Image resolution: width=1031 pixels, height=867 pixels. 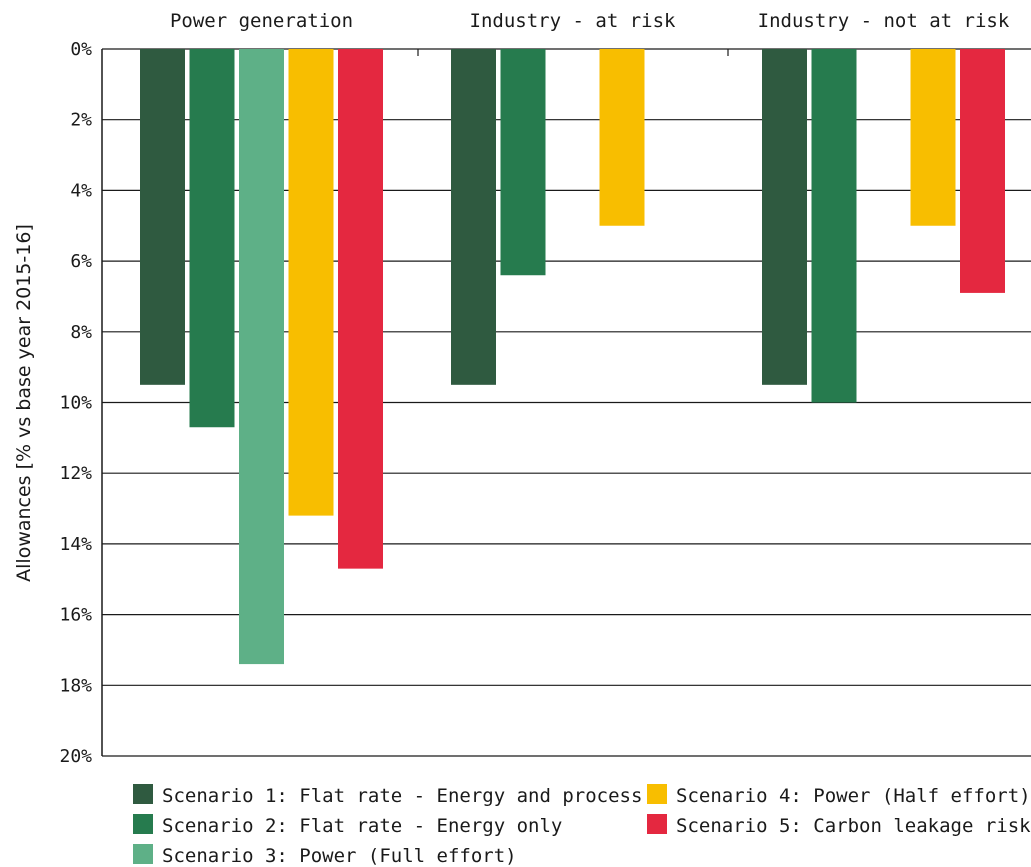 I want to click on y-tick-label: 8%, so click(x=81, y=332).